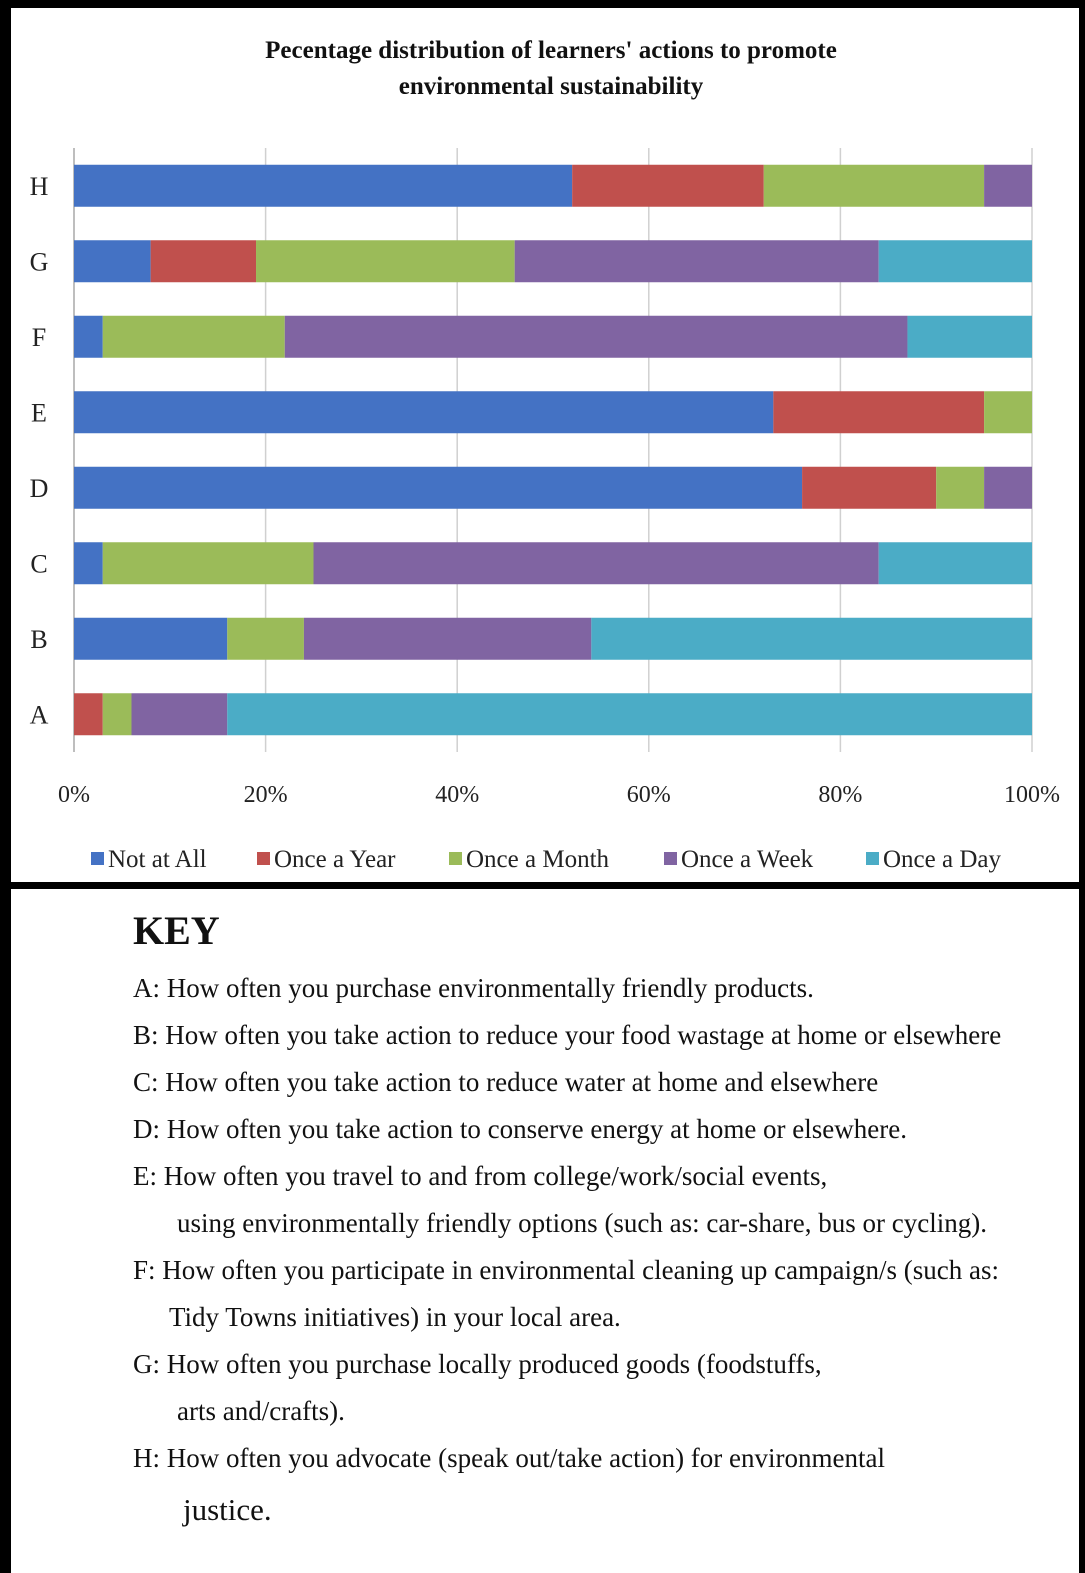  Describe the element at coordinates (38, 563) in the screenshot. I see `y-label-c: C` at that location.